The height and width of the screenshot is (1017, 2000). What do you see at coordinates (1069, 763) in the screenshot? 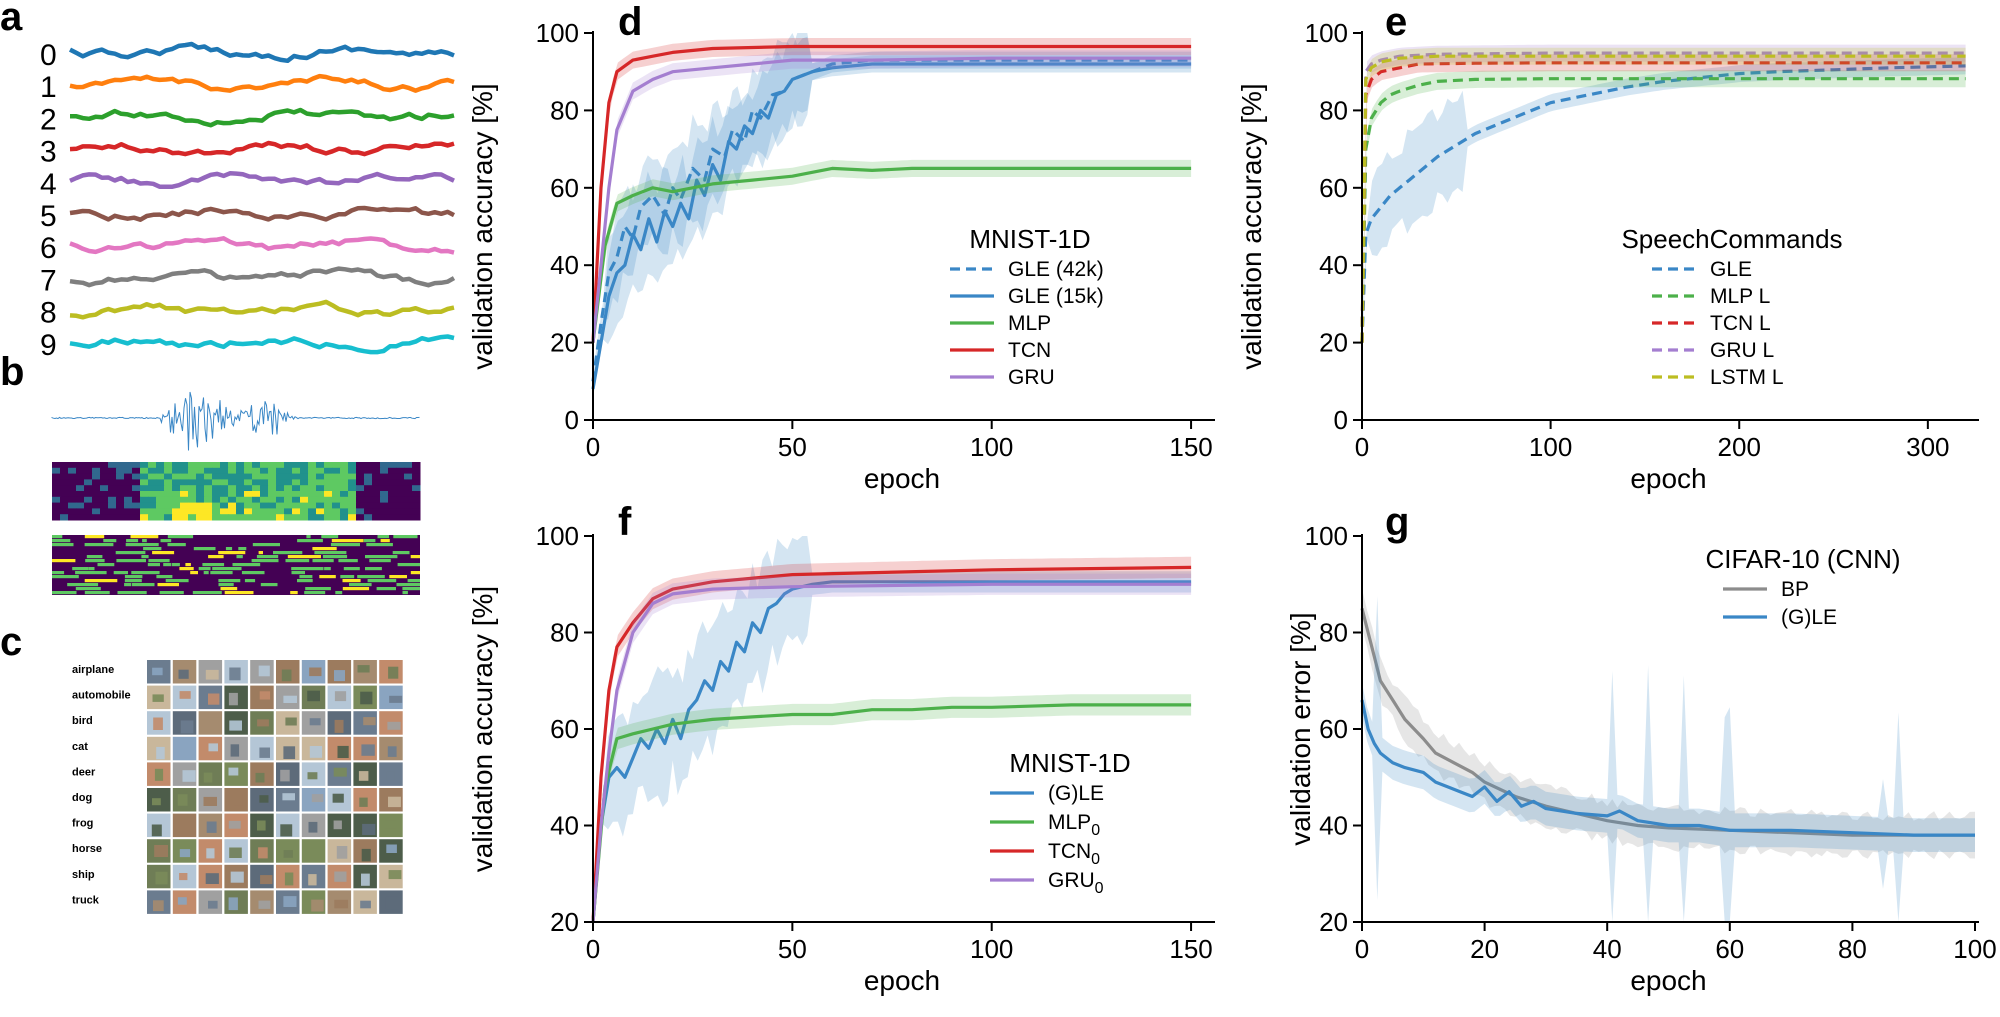
I see `legend-title-f: MNIST-1D` at bounding box center [1069, 763].